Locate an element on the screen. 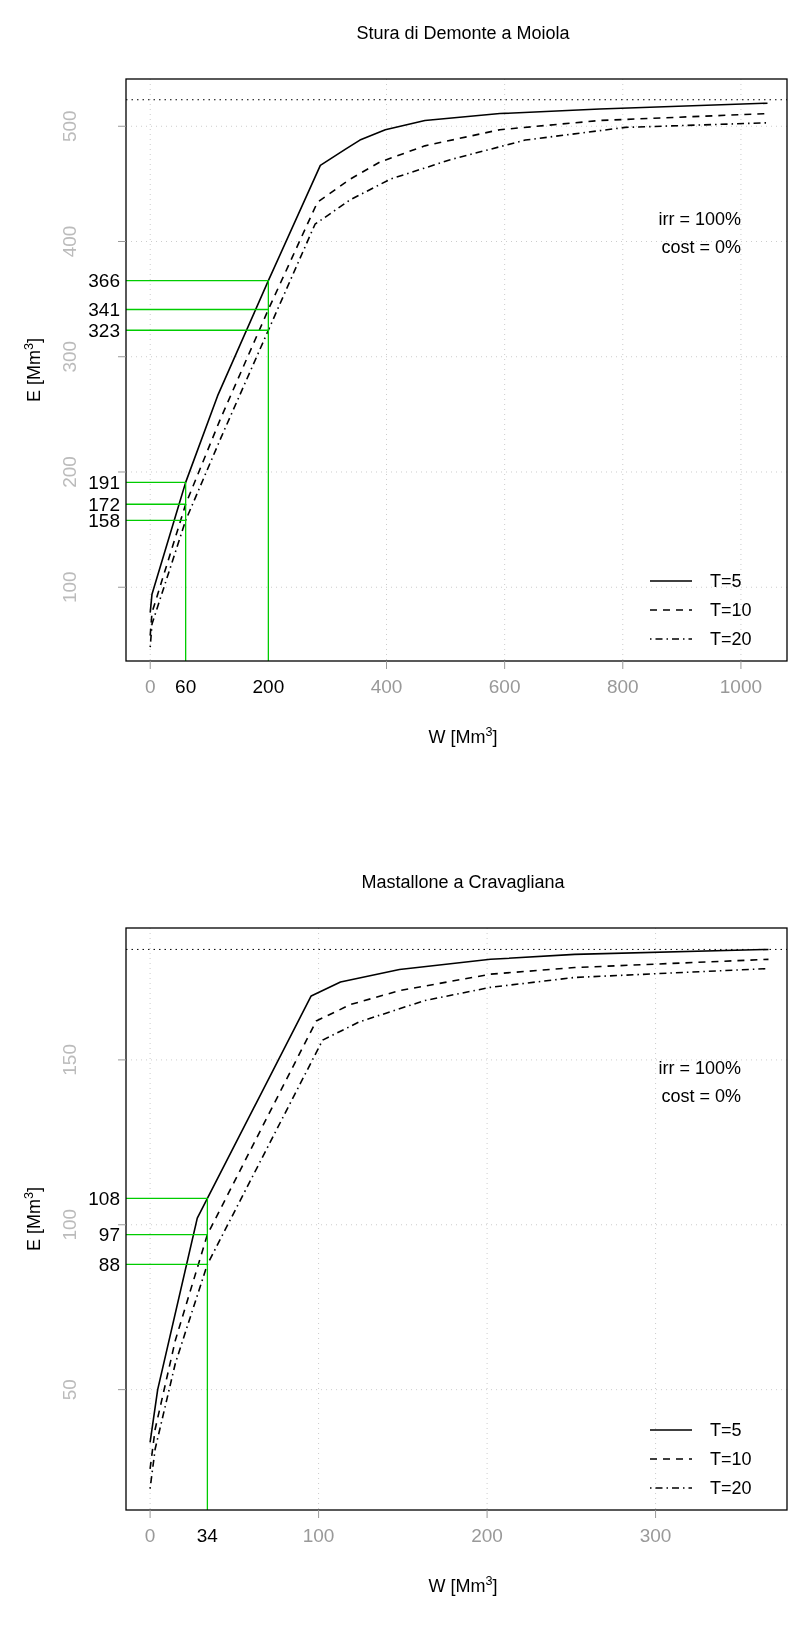 The image size is (789, 1629). x-tick-label: 600 is located at coordinates (504, 686).